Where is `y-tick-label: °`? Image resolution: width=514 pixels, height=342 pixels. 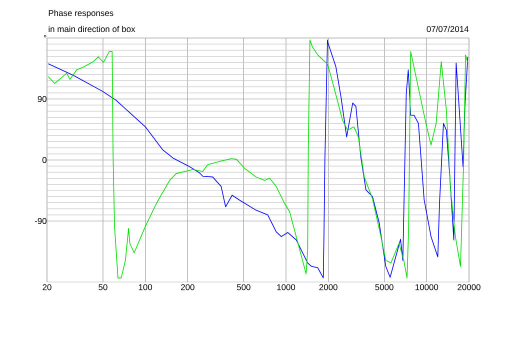
y-tick-label: ° is located at coordinates (45, 36).